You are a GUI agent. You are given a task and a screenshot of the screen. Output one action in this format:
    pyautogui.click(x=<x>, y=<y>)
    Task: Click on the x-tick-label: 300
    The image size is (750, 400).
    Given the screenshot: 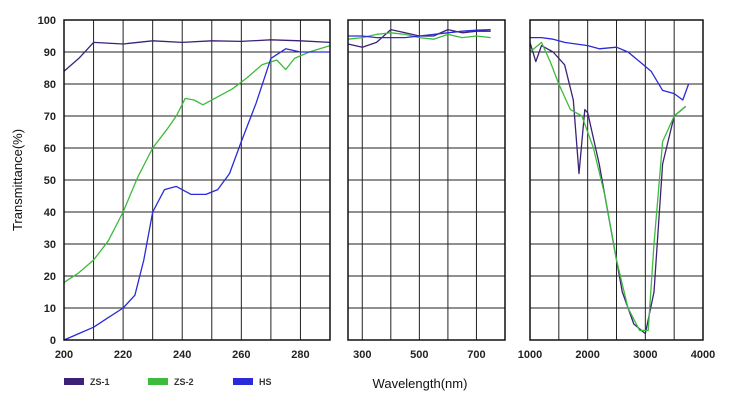 What is the action you would take?
    pyautogui.click(x=362, y=355)
    